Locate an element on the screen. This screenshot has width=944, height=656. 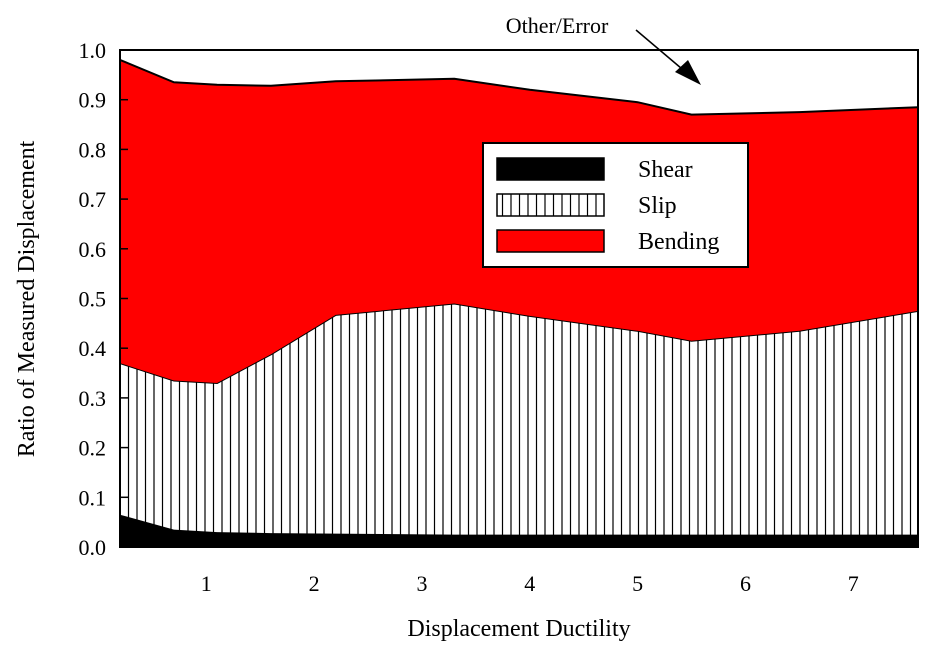
y-tick-label: 0.8 is located at coordinates (93, 149).